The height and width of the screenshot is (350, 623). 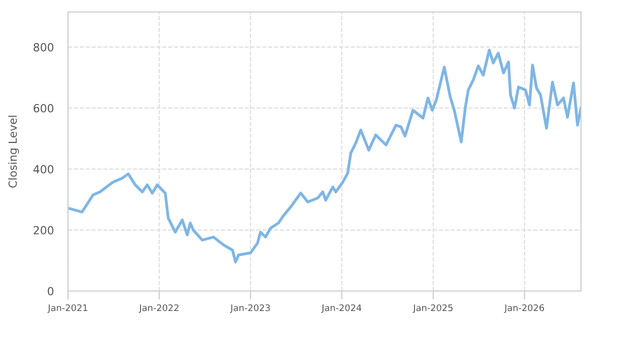 I want to click on y-tick-label: 600, so click(x=44, y=108).